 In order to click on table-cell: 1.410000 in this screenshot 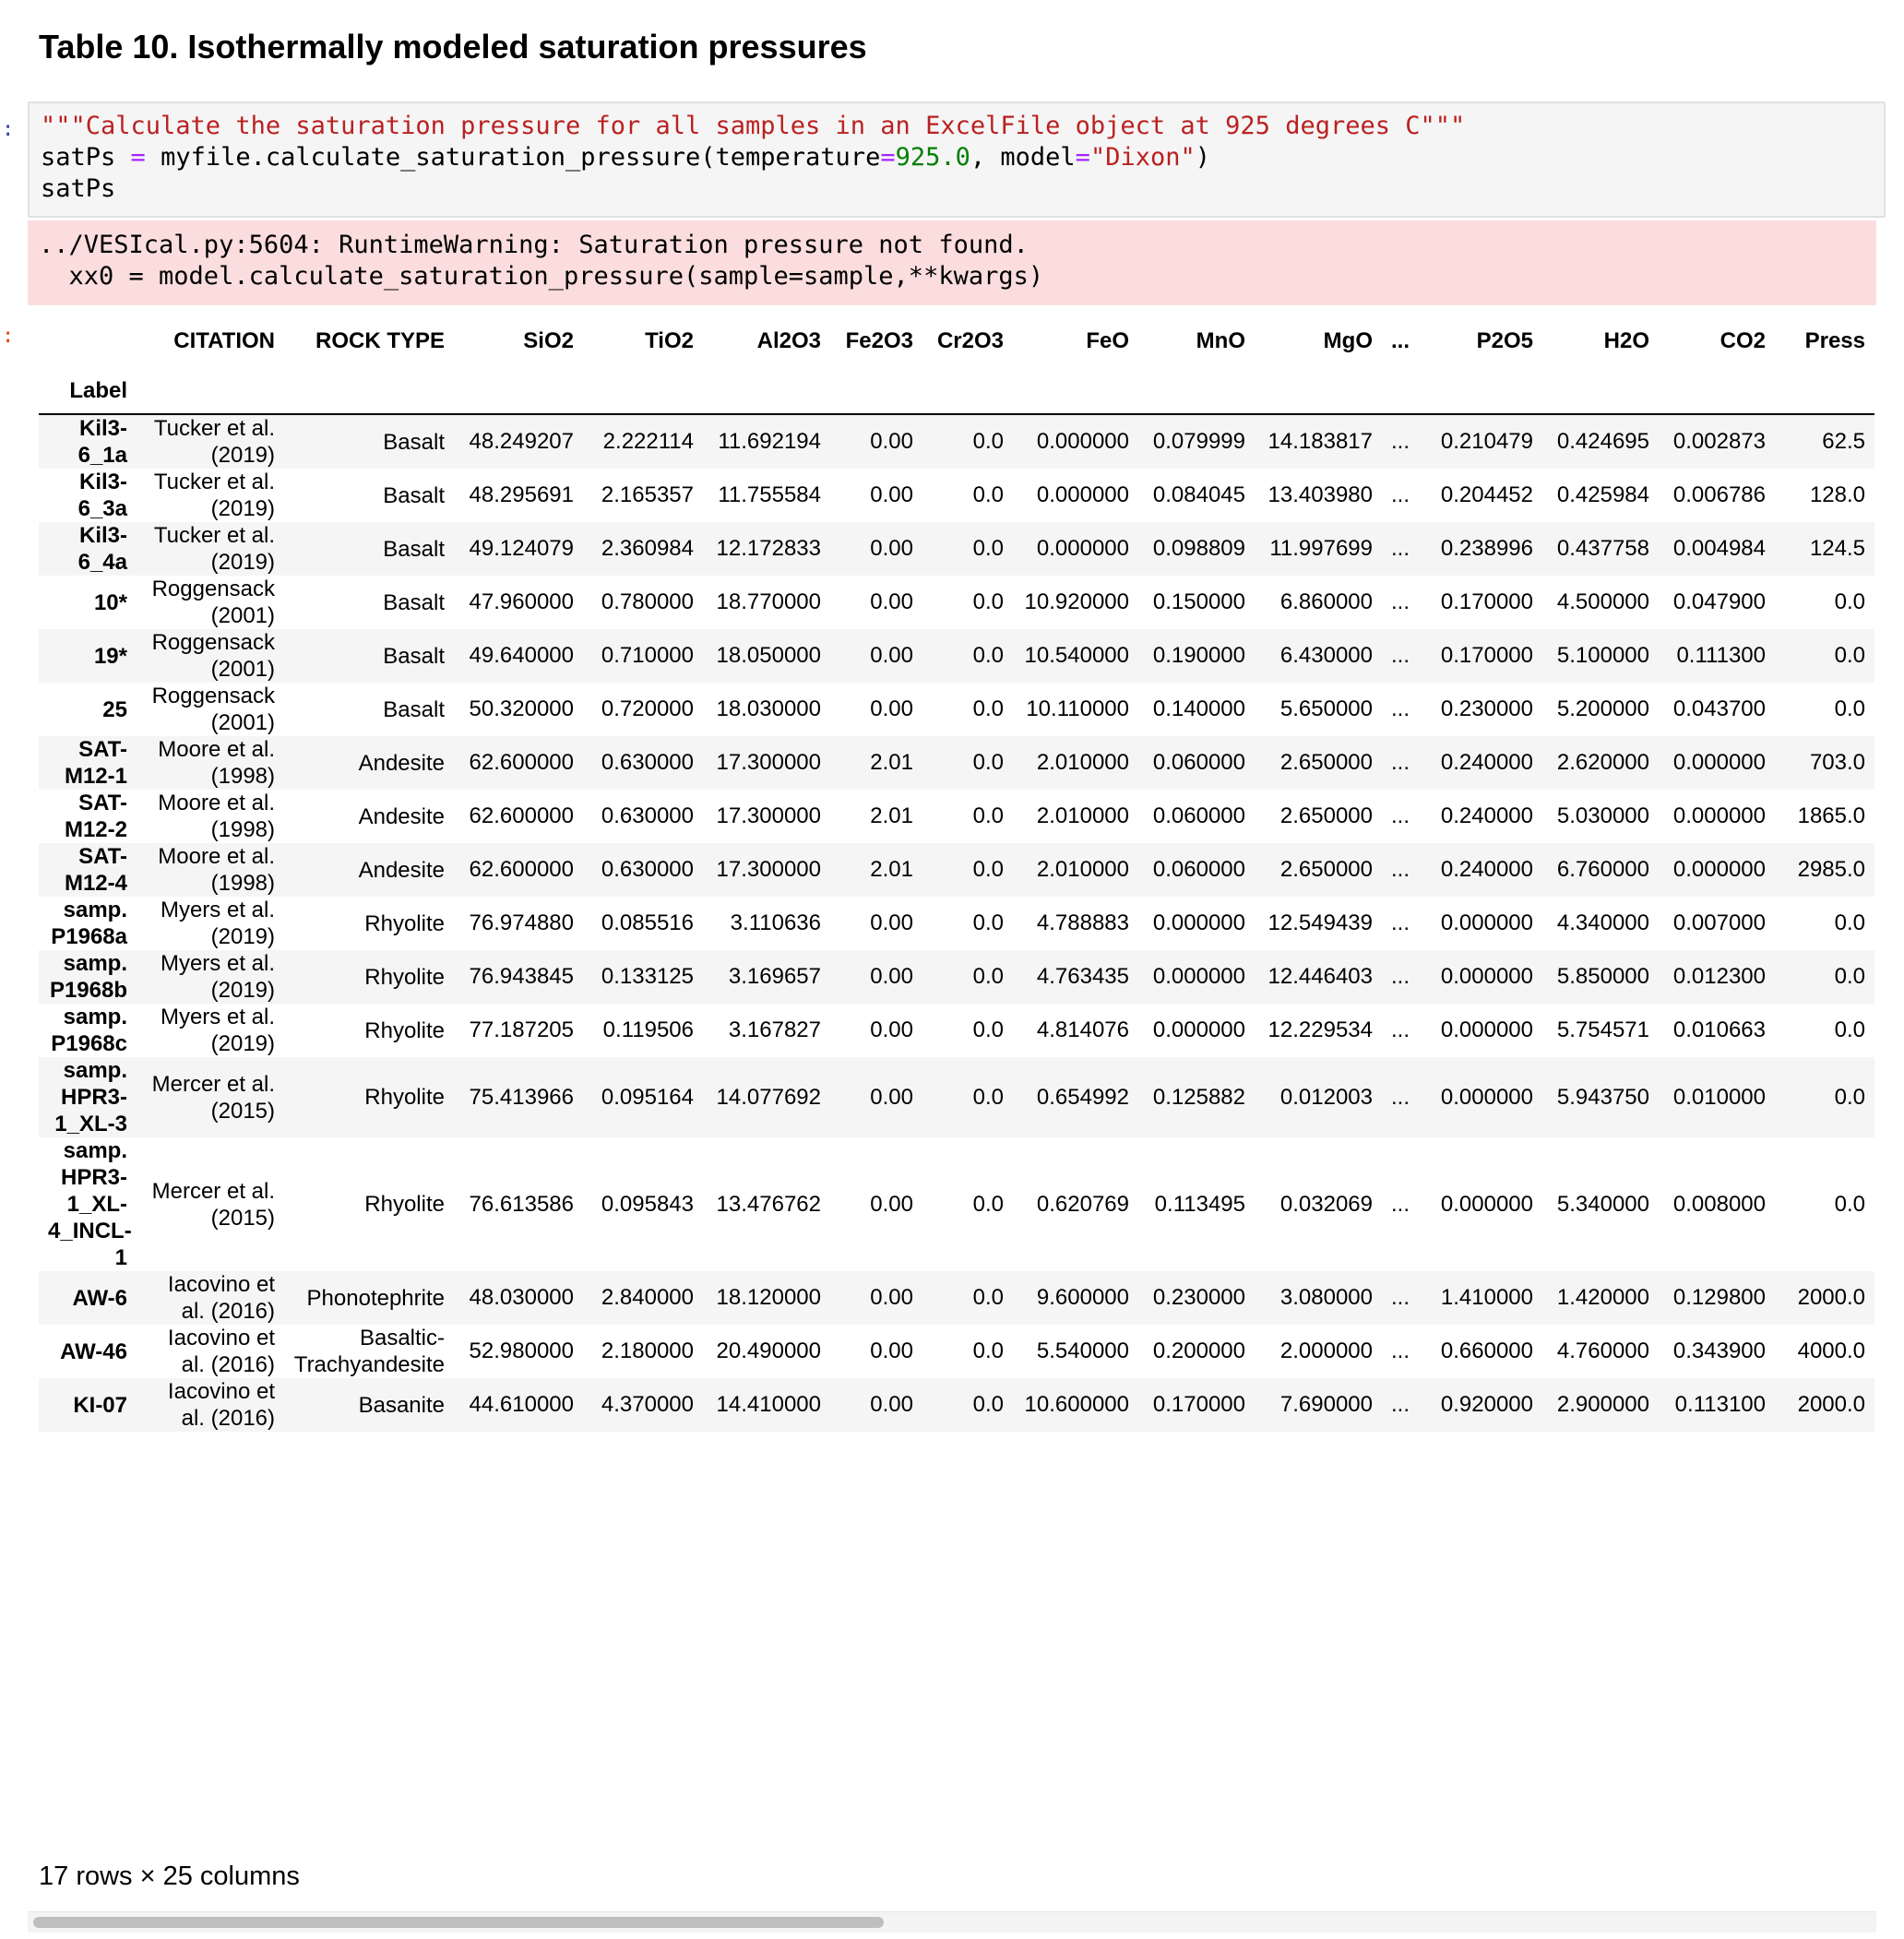, I will do `click(1486, 1297)`.